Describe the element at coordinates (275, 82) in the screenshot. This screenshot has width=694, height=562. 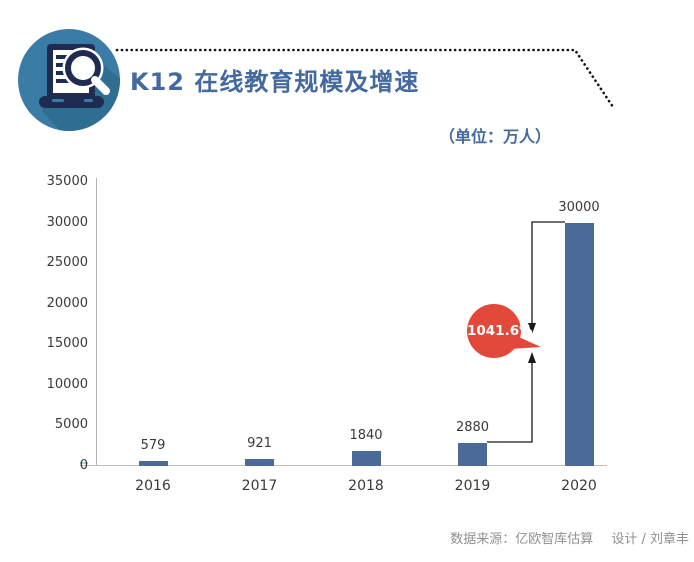
I see `chart-title: K12 在线教育规模及增速` at that location.